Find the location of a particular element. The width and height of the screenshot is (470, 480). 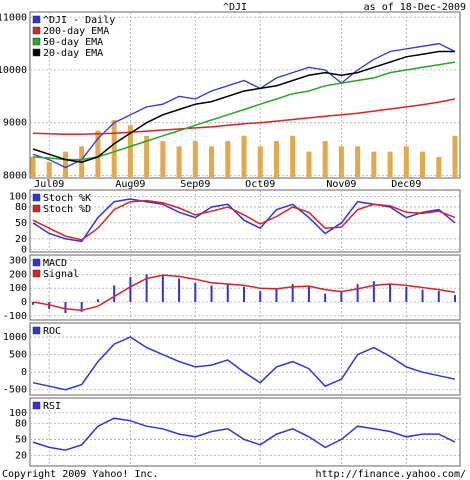

chart-title: ^DJI is located at coordinates (235, 7).